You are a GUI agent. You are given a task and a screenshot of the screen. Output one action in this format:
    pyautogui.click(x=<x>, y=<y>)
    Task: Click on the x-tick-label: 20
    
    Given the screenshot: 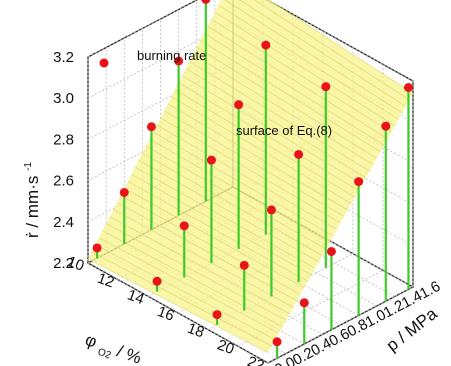 What is the action you would take?
    pyautogui.click(x=225, y=347)
    